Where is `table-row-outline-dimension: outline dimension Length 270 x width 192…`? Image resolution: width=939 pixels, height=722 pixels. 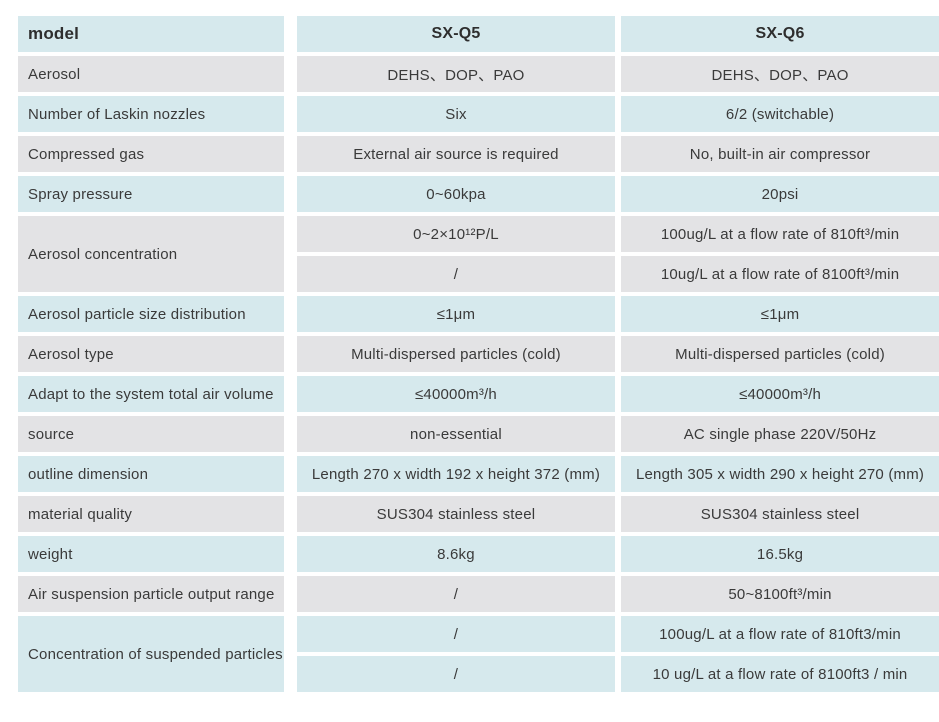 table-row-outline-dimension: outline dimension Length 270 x width 192… is located at coordinates (478, 476).